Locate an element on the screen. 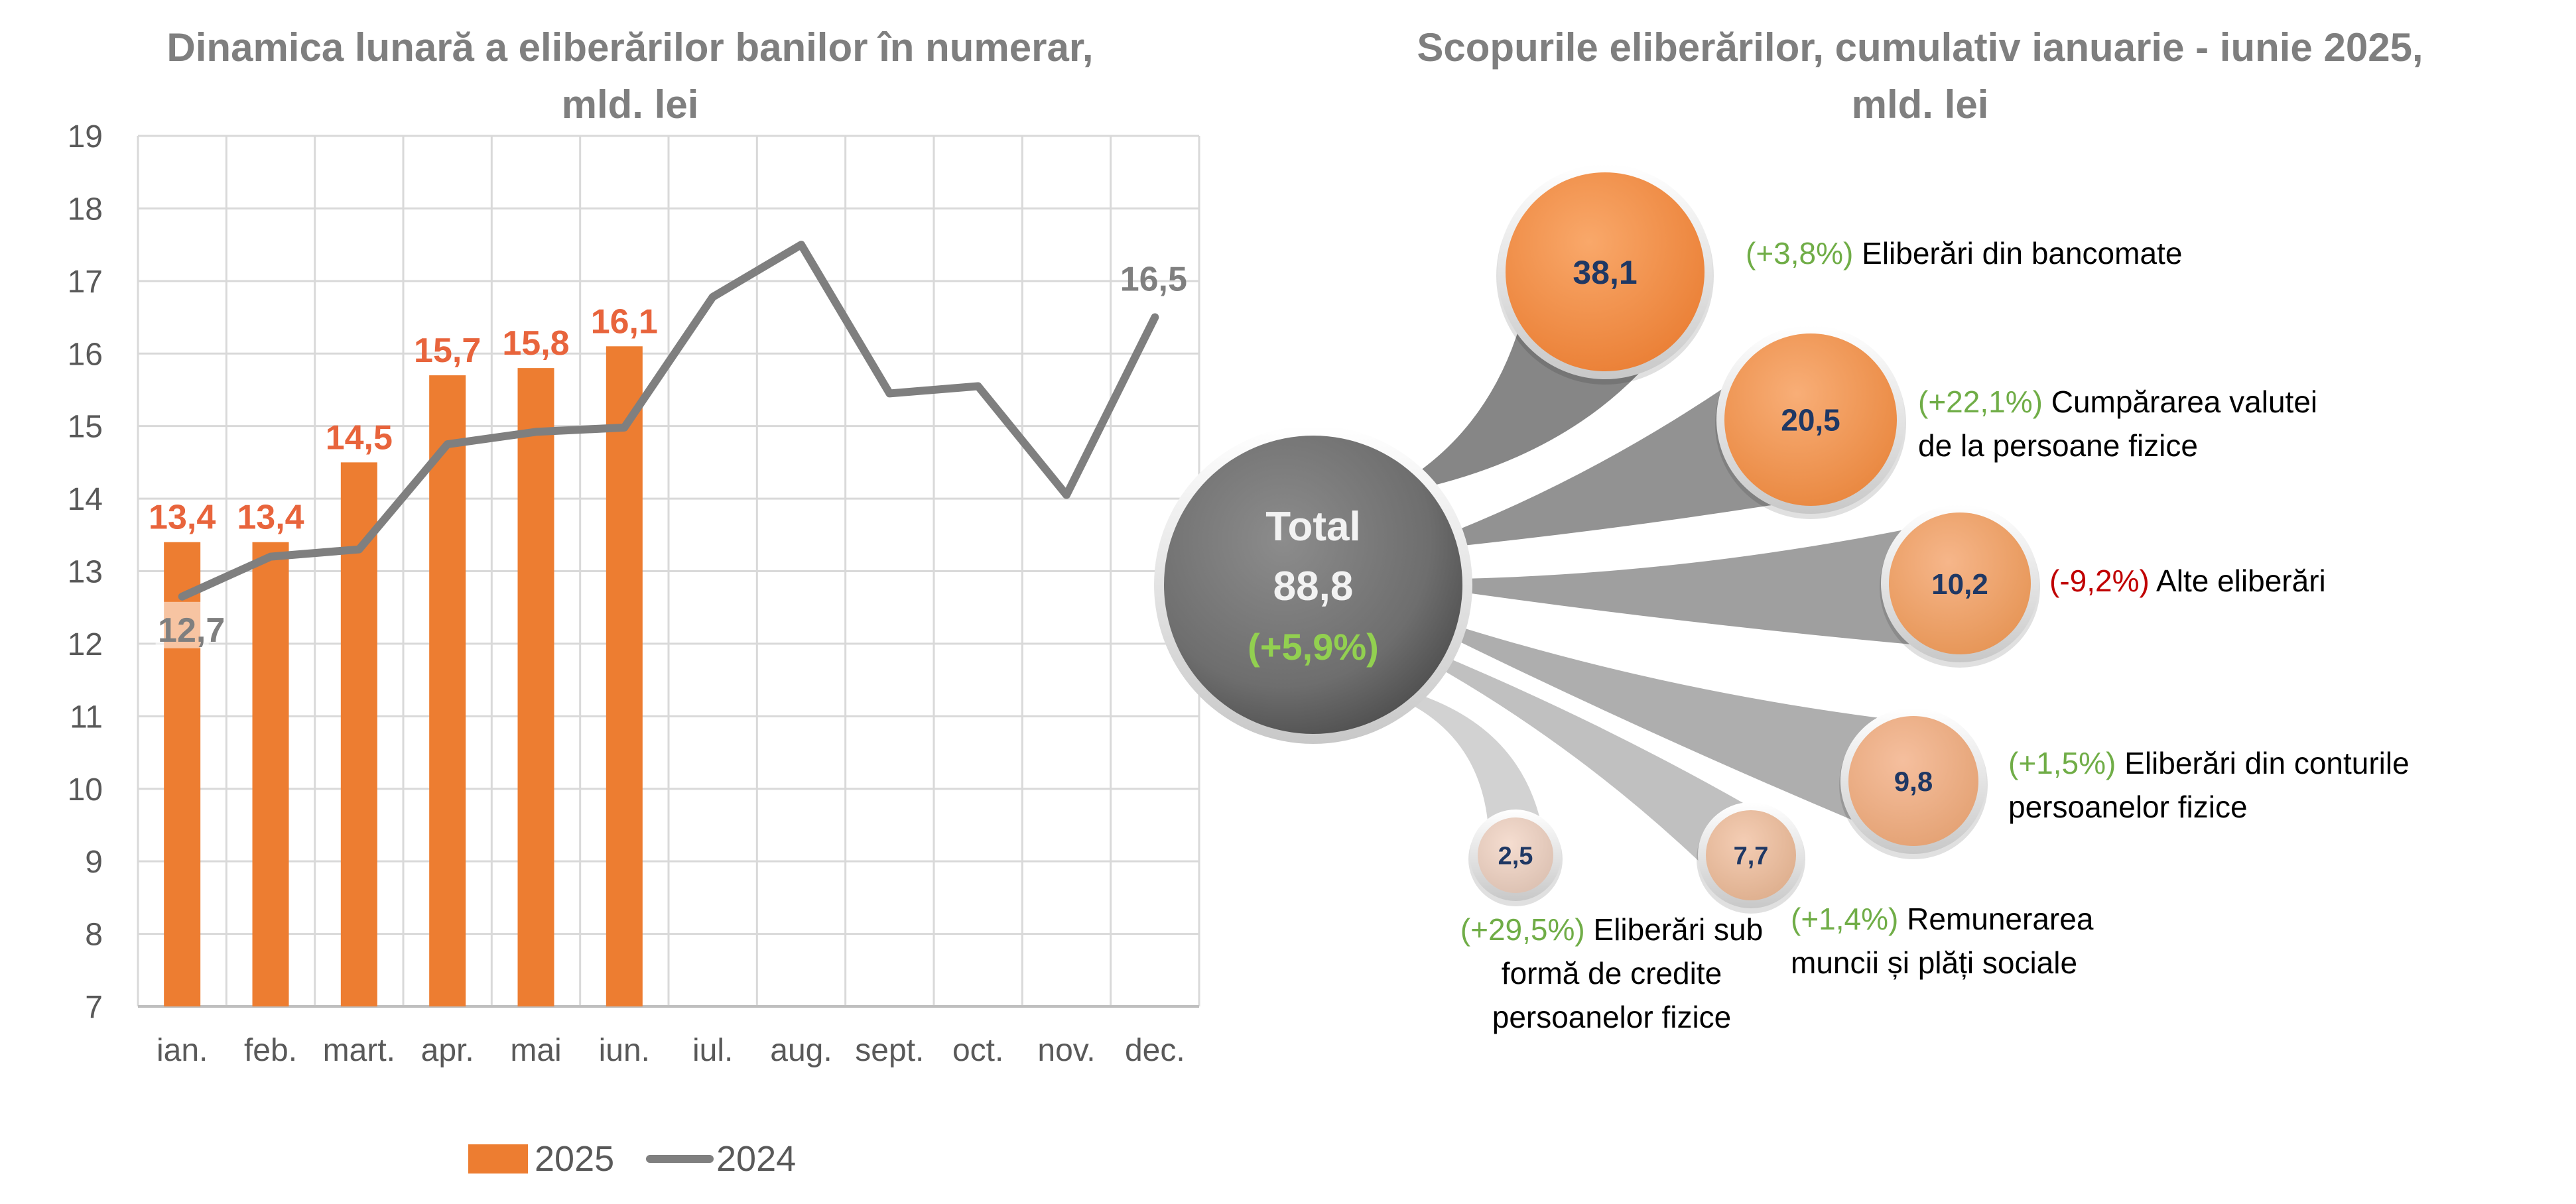 The width and height of the screenshot is (2576, 1204). total-value: 88,8 is located at coordinates (1314, 587).